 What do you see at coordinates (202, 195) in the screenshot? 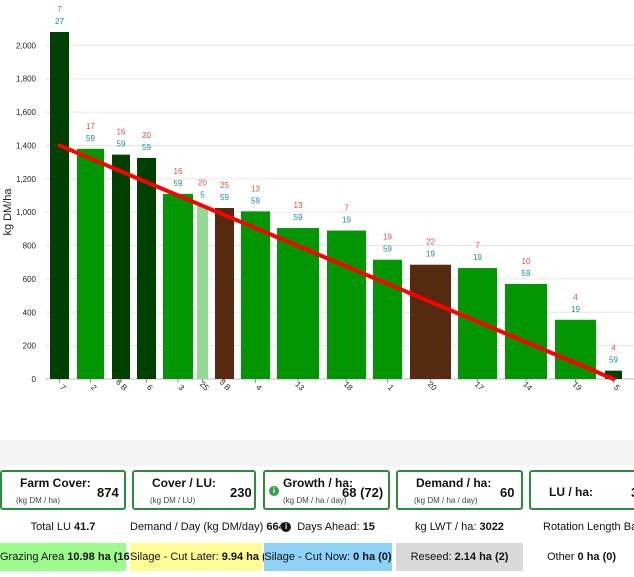
I see `bar-second-label: 5` at bounding box center [202, 195].